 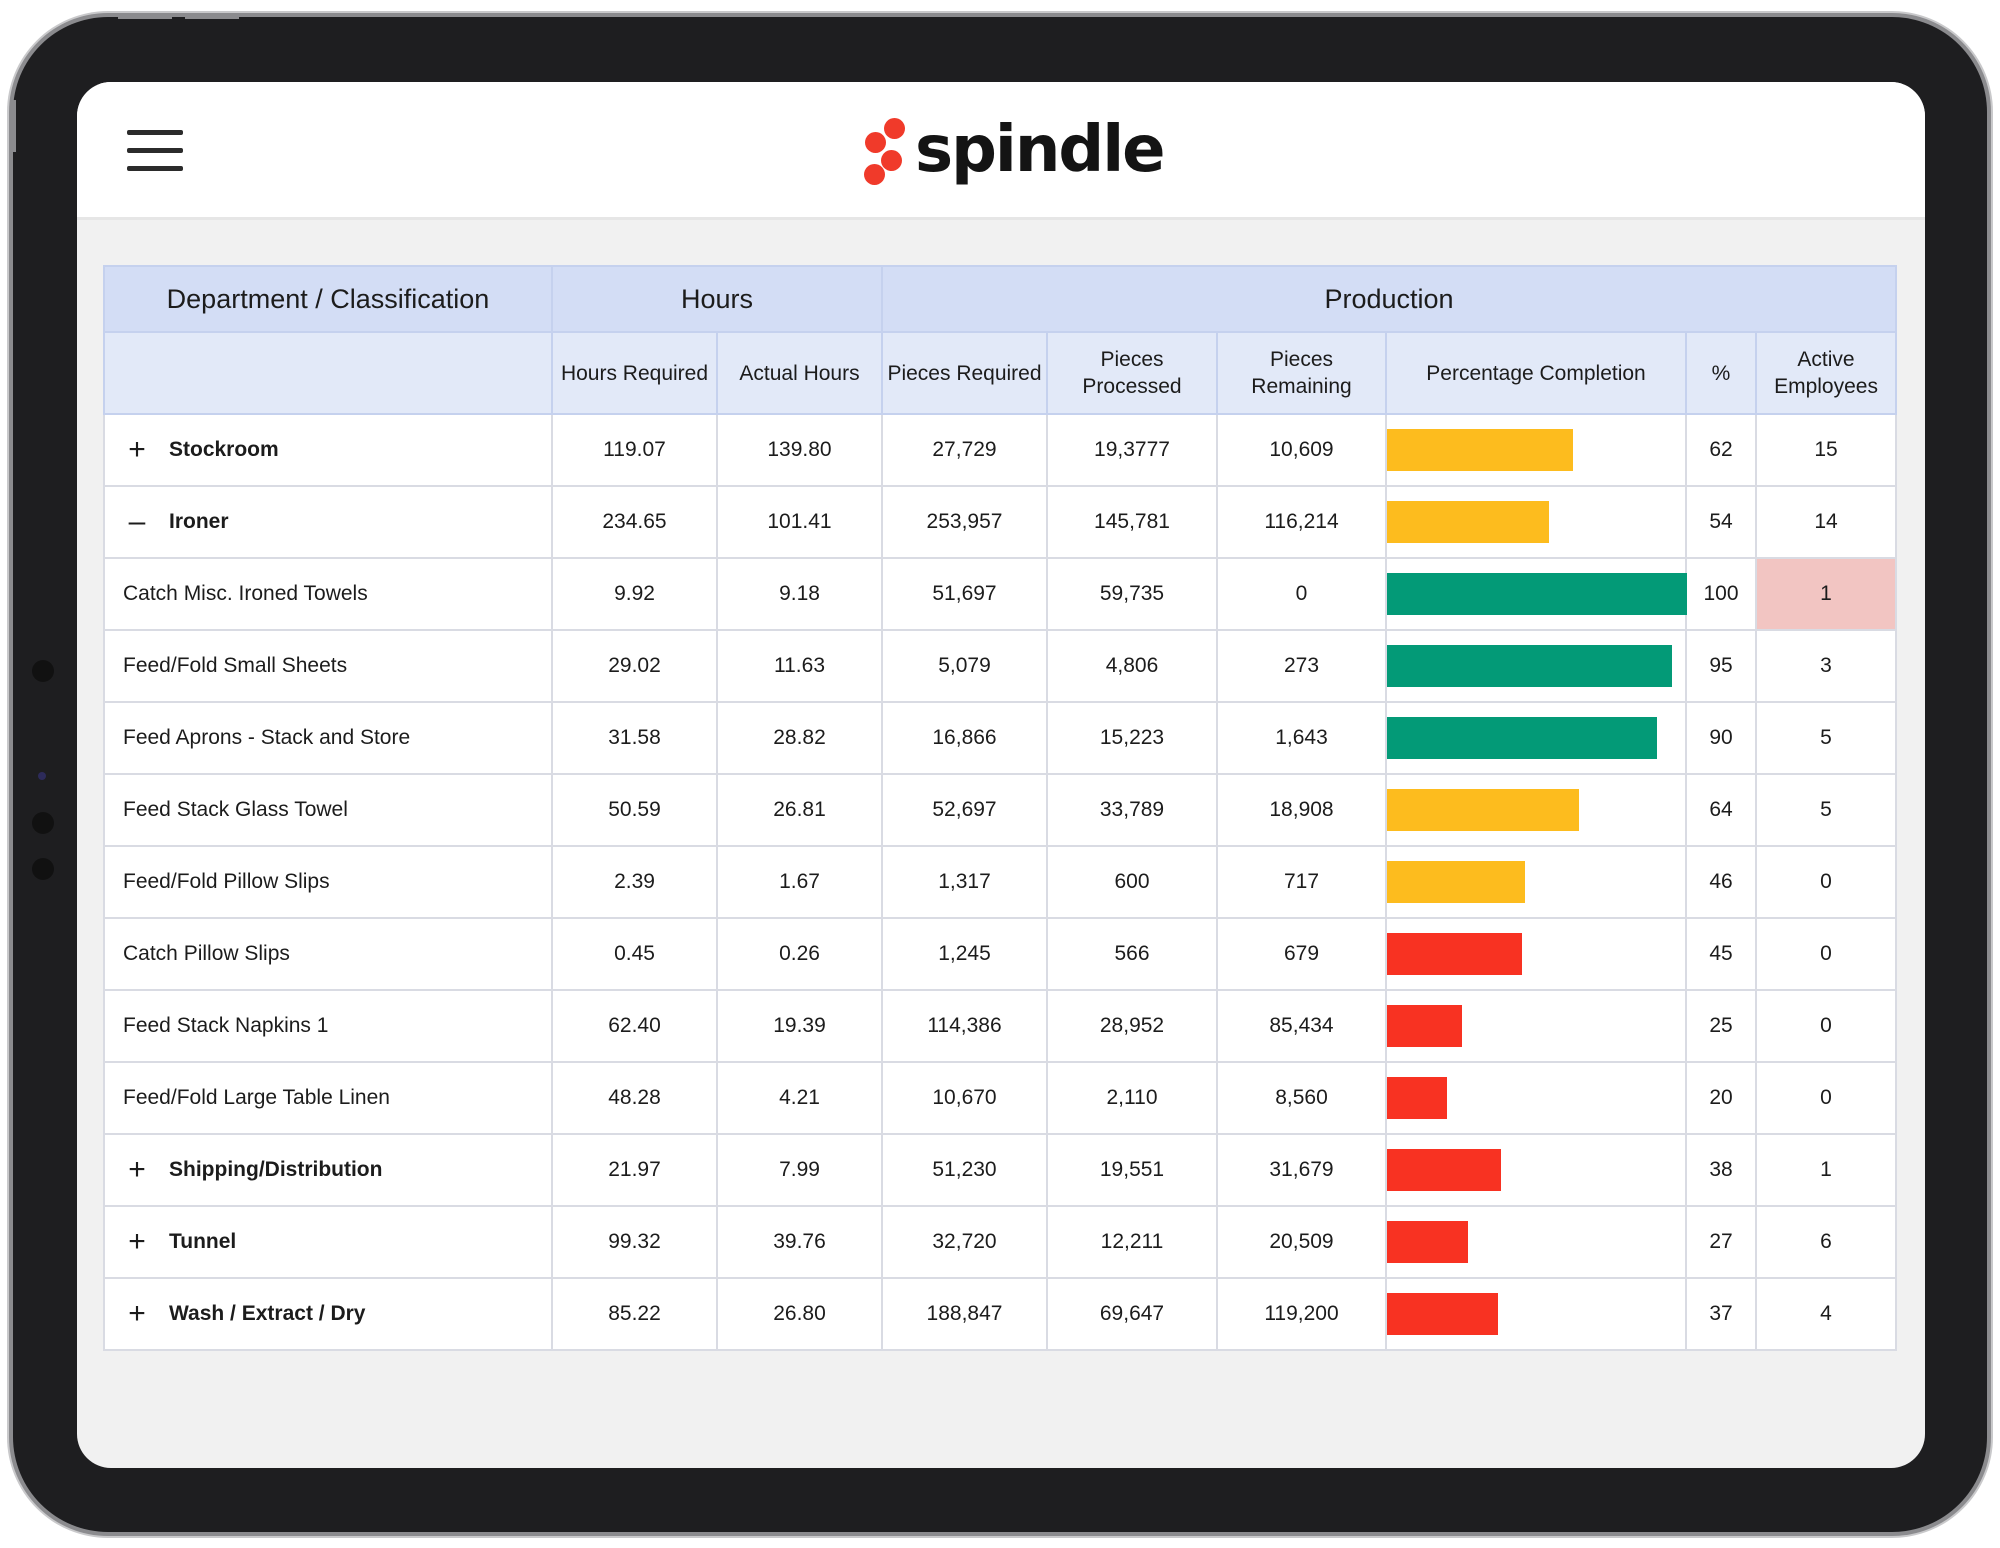 What do you see at coordinates (1132, 450) in the screenshot?
I see `pieces-processed-cell: 19,3777` at bounding box center [1132, 450].